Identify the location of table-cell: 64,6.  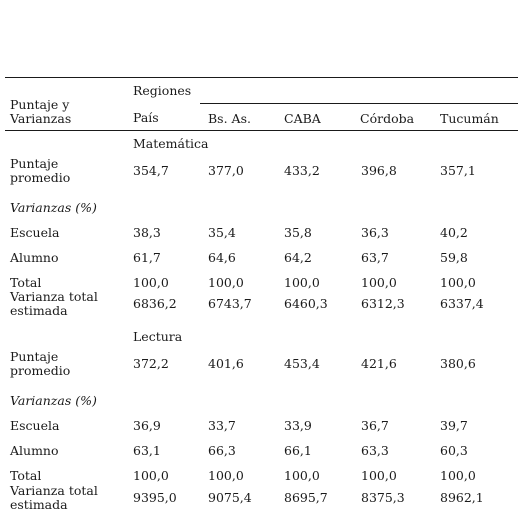
(222, 257).